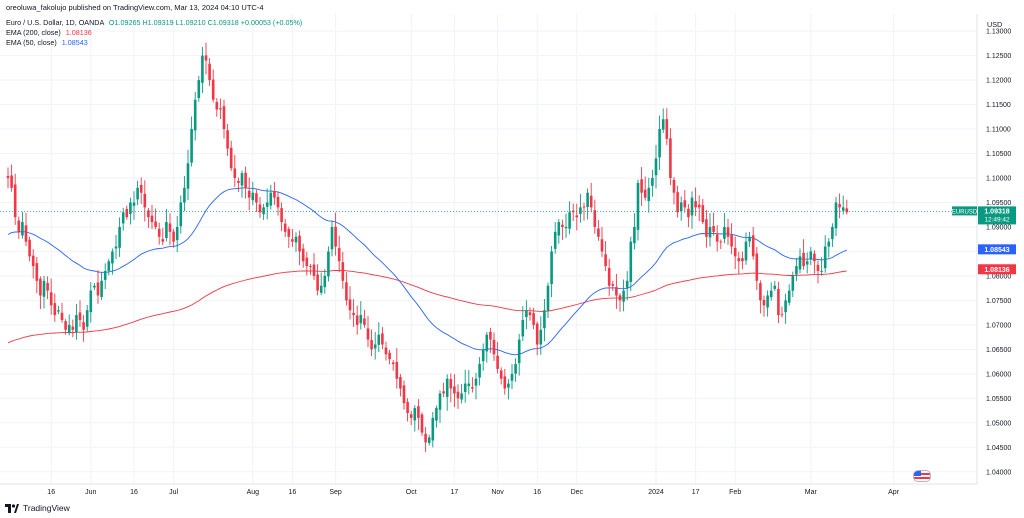  I want to click on price-tick-label: 1.04500, so click(998, 448).